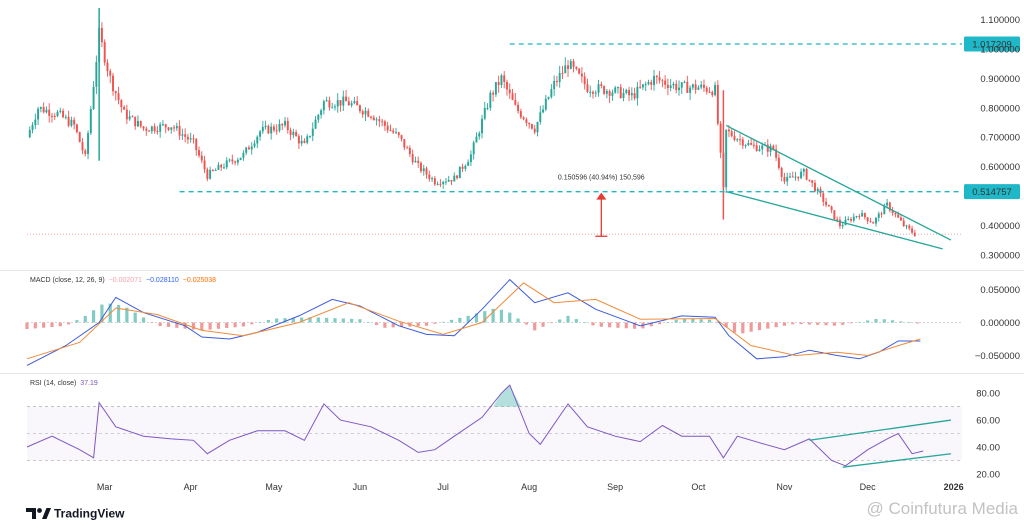  Describe the element at coordinates (838, 182) in the screenshot. I see `wedge-upper-line` at that location.